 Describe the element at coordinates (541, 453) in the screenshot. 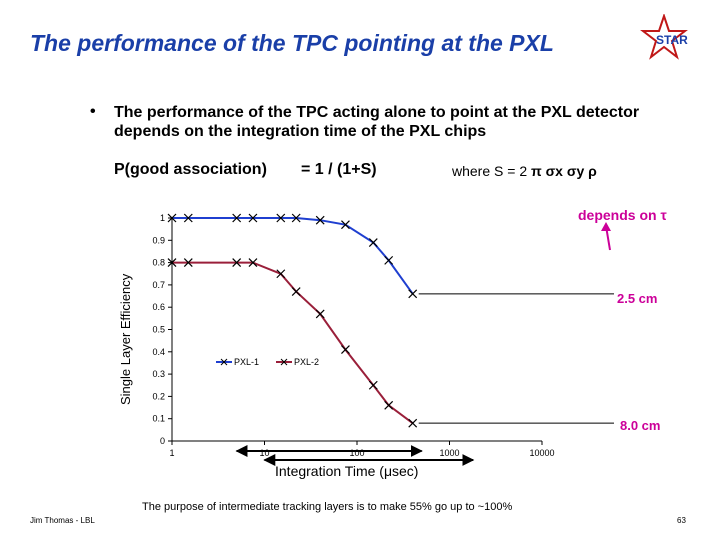

I see `x-tick-label: 10000` at that location.